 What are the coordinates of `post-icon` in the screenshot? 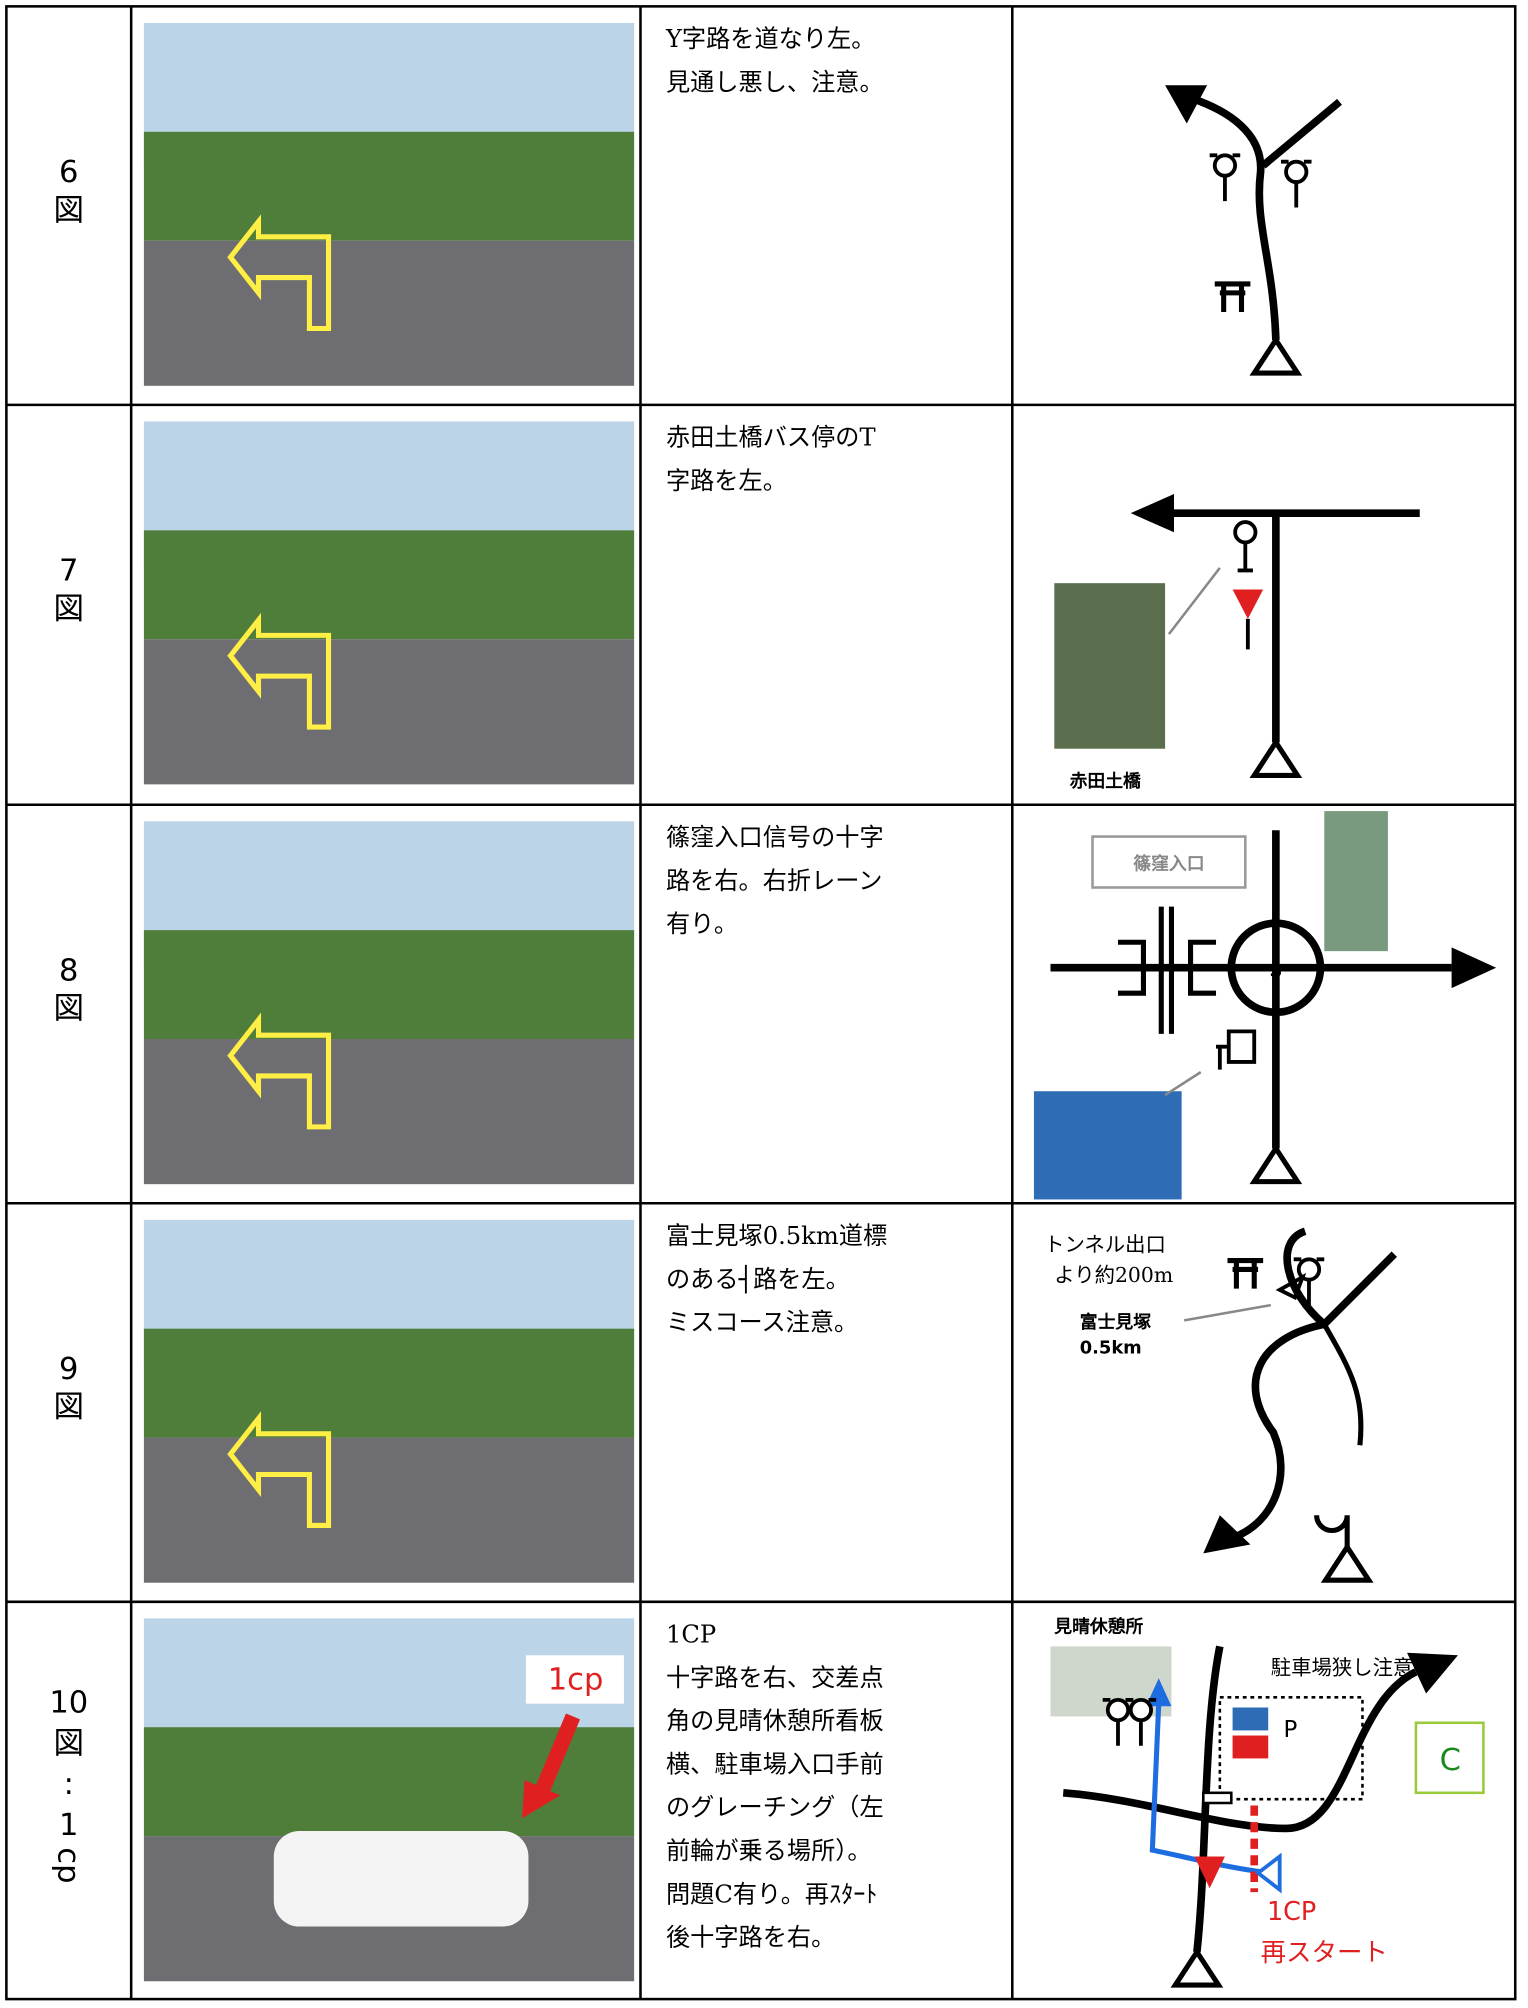 It's located at (1236, 1049).